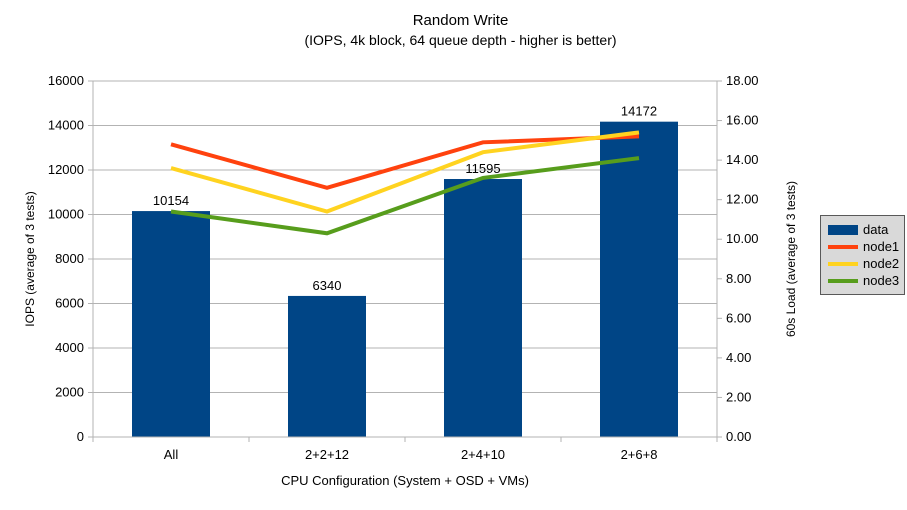 The width and height of the screenshot is (907, 510). Describe the element at coordinates (742, 80) in the screenshot. I see `svg-text: 18.00` at that location.